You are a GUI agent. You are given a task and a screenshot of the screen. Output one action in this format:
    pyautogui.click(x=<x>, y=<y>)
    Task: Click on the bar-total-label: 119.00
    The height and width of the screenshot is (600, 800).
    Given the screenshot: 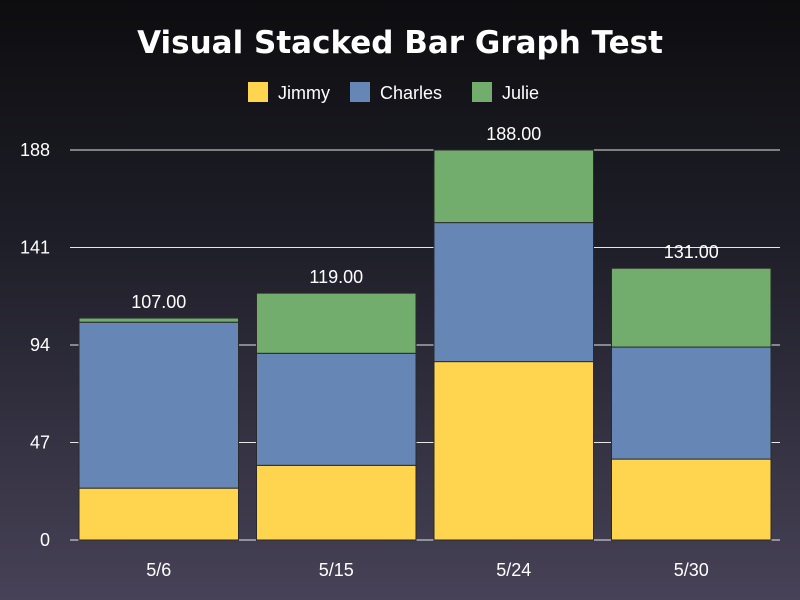 What is the action you would take?
    pyautogui.click(x=336, y=277)
    